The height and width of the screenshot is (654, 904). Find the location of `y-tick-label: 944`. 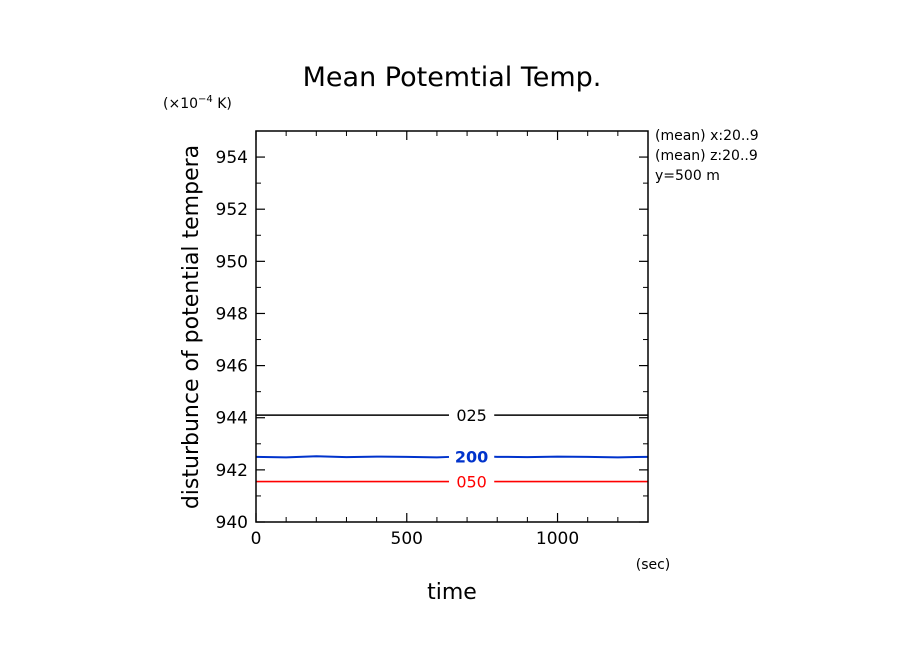

y-tick-label: 944 is located at coordinates (232, 419).